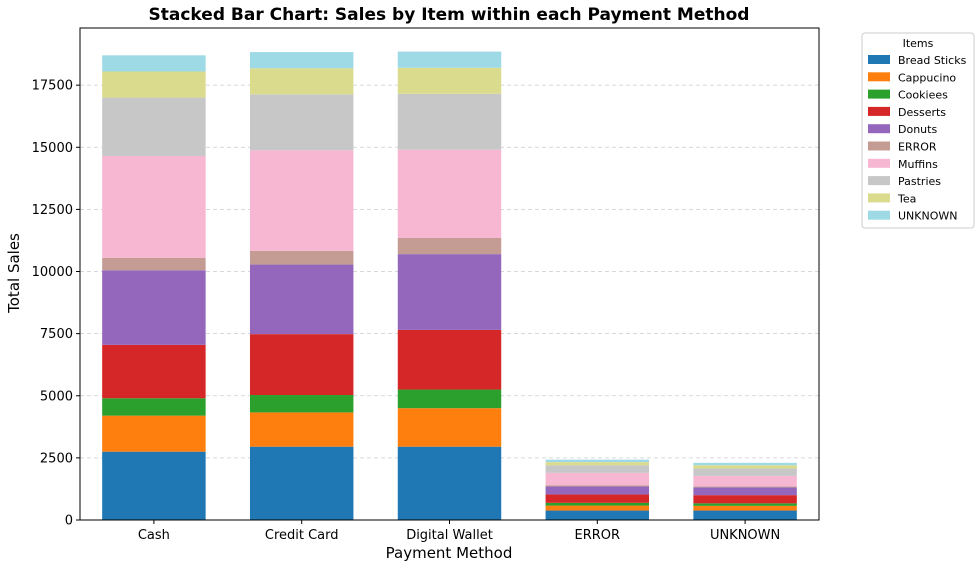  What do you see at coordinates (52, 86) in the screenshot?
I see `y-tick-label: 17500` at bounding box center [52, 86].